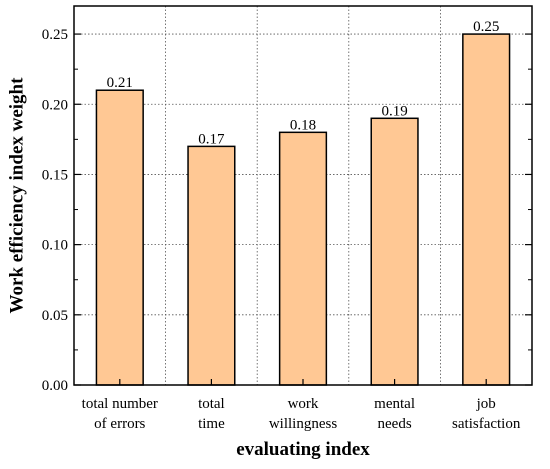 The image size is (550, 469). What do you see at coordinates (55, 35) in the screenshot?
I see `y-tick-label: 0.25` at bounding box center [55, 35].